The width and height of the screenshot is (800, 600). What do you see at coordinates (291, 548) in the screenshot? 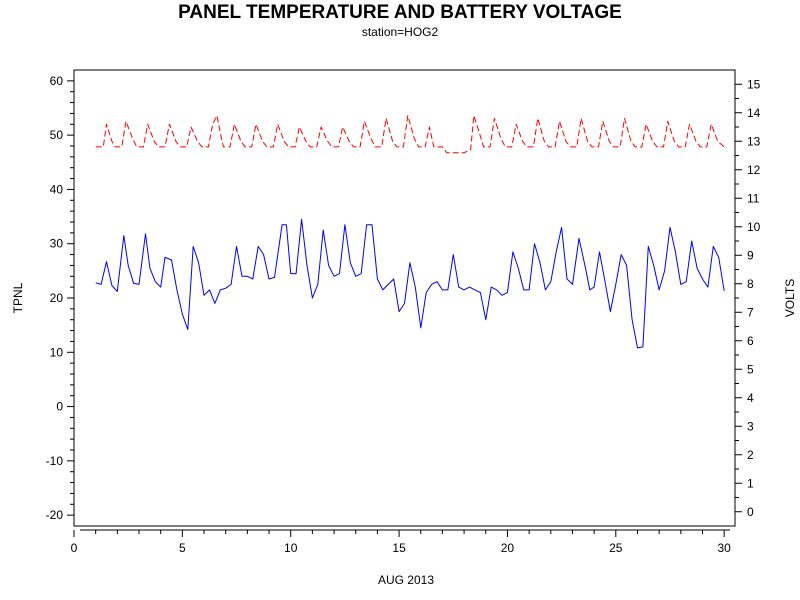
I see `x-tick-label: 10` at bounding box center [291, 548].